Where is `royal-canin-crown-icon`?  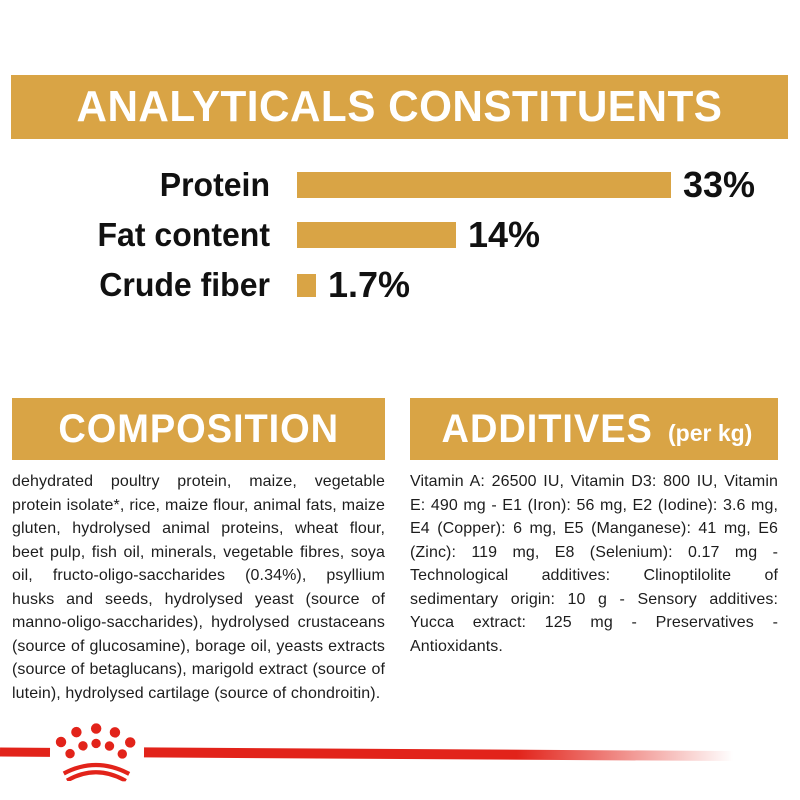 royal-canin-crown-icon is located at coordinates (97, 753).